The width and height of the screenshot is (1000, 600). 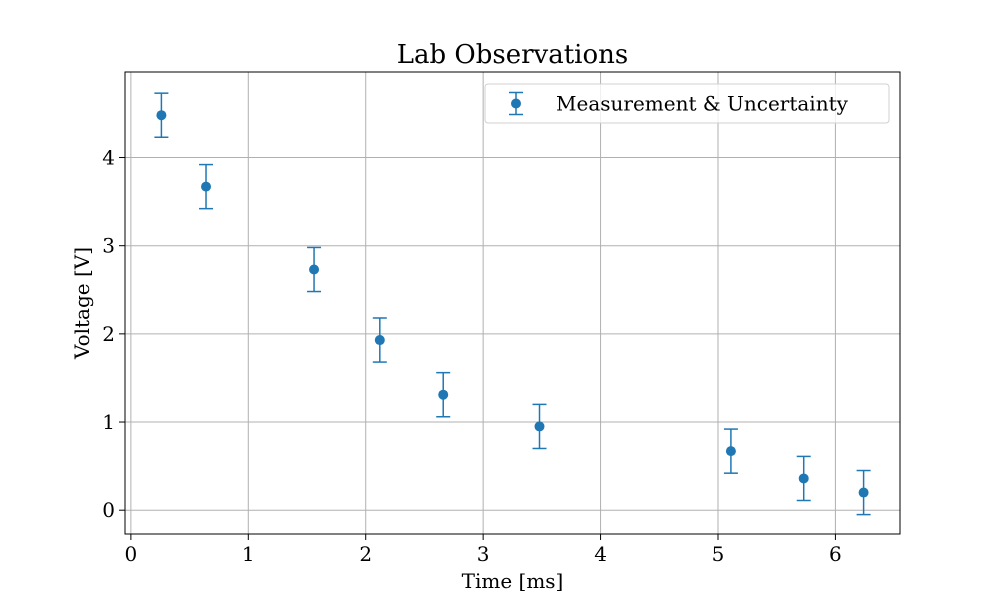 I want to click on y-tick-label: 2, so click(x=108, y=334).